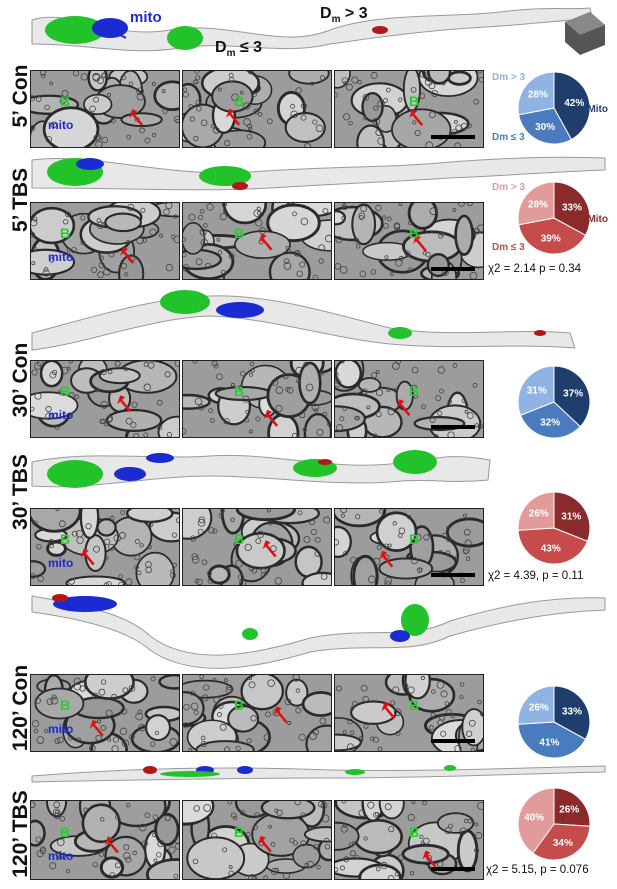 Image resolution: width=617 pixels, height=889 pixels. I want to click on pie-label: 39%, so click(551, 239).